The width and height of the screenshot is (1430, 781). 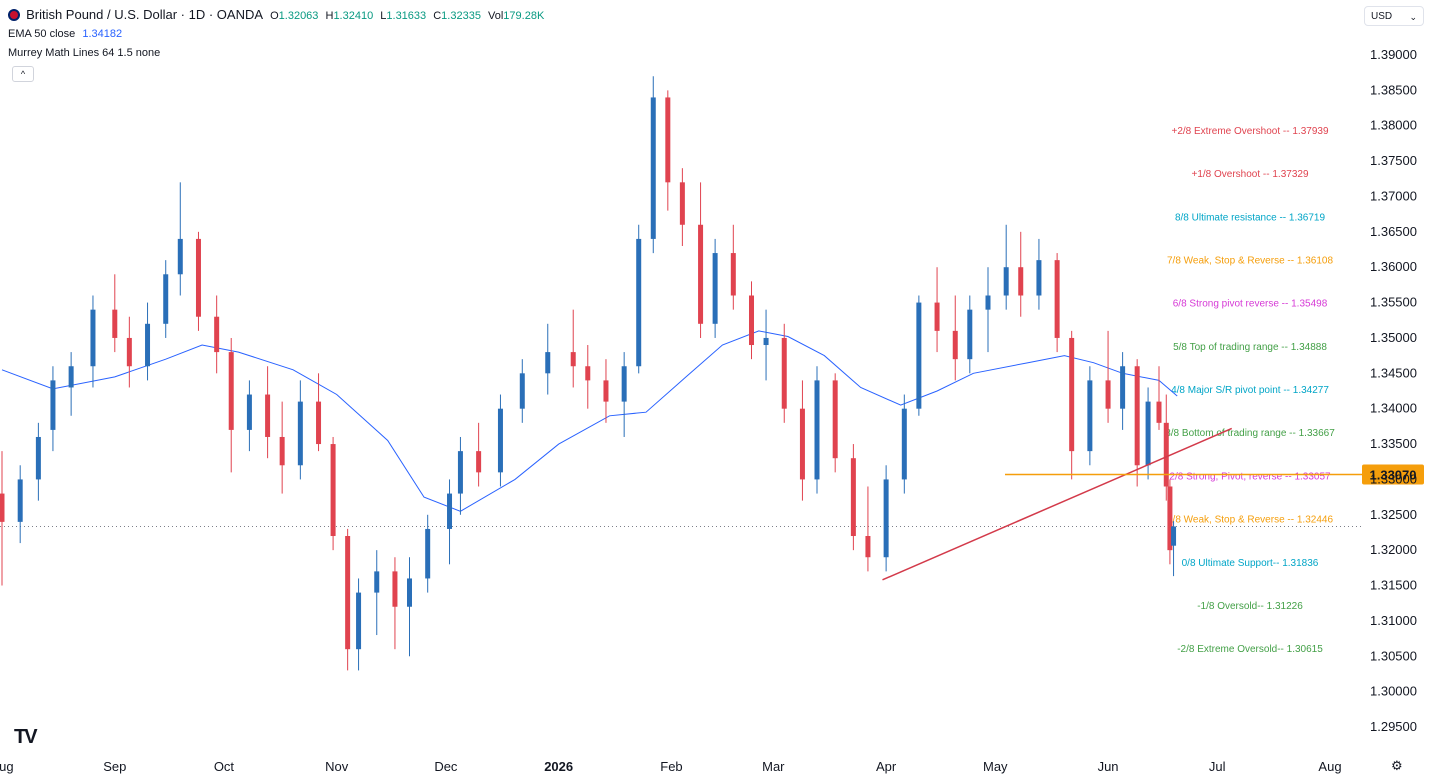 What do you see at coordinates (1393, 302) in the screenshot?
I see `y-tick-label: 1.35500` at bounding box center [1393, 302].